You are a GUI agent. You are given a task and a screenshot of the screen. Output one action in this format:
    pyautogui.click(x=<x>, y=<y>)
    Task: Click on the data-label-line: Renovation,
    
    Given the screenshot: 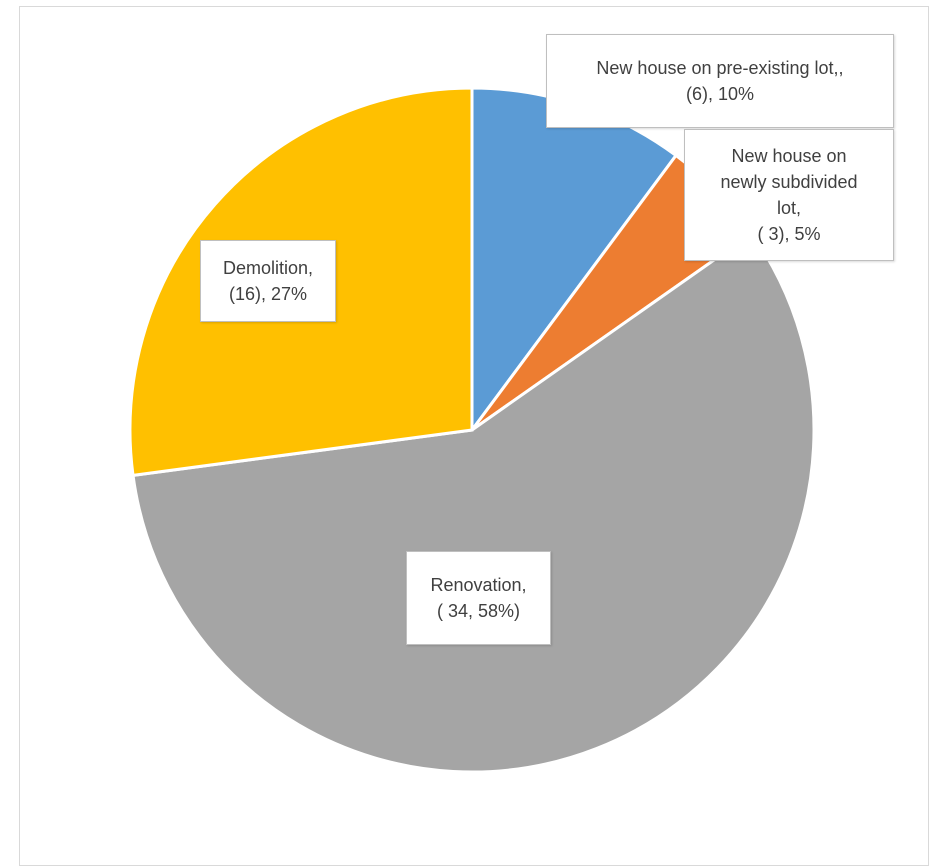 What is the action you would take?
    pyautogui.click(x=478, y=585)
    